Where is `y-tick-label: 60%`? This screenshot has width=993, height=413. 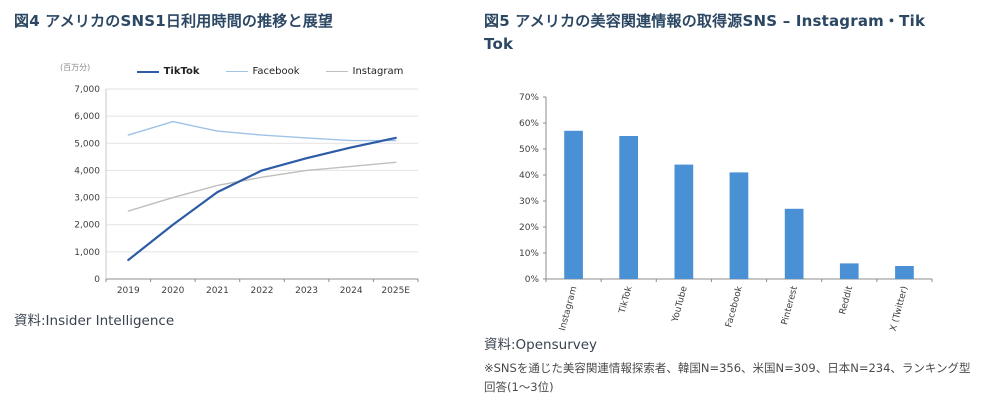 y-tick-label: 60% is located at coordinates (529, 124).